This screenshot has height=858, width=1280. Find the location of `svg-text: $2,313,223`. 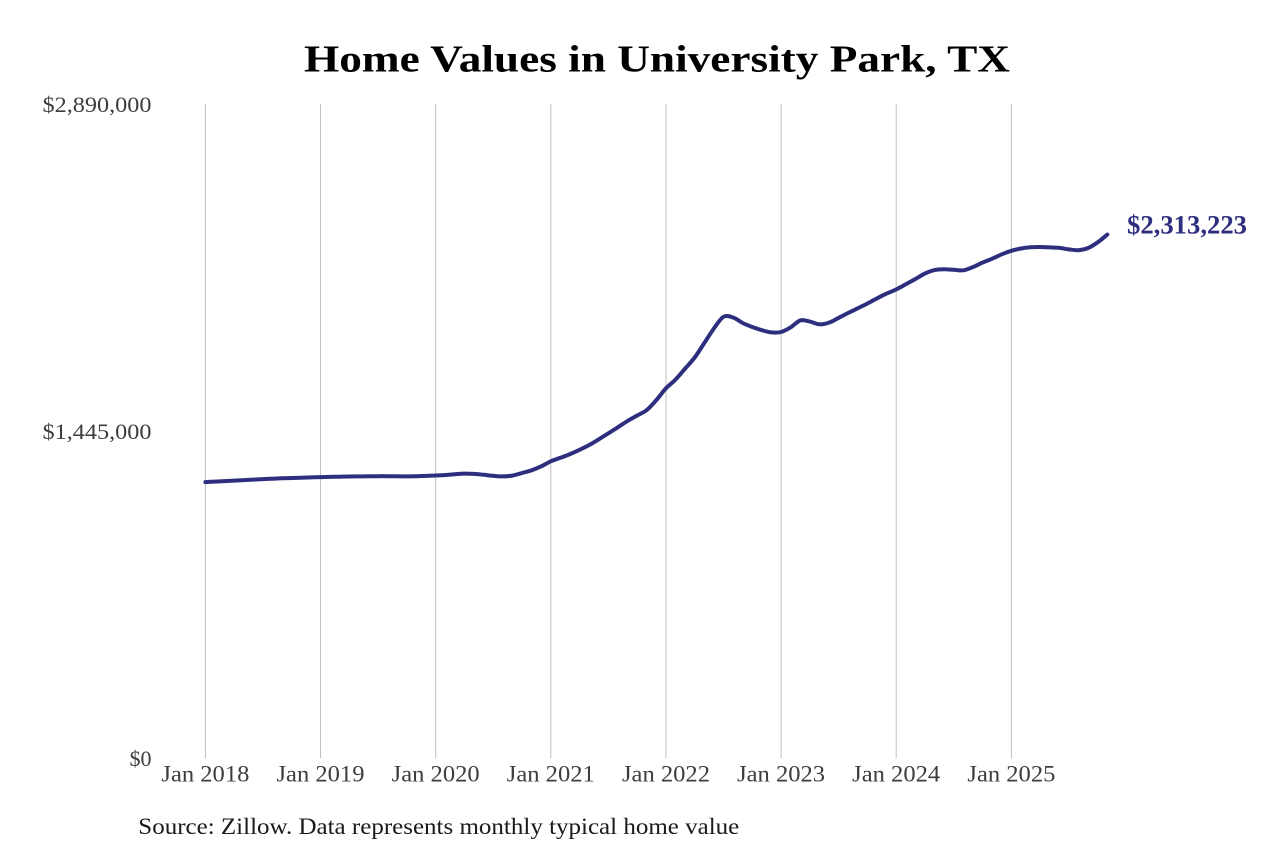

svg-text: $2,313,223 is located at coordinates (1187, 225).